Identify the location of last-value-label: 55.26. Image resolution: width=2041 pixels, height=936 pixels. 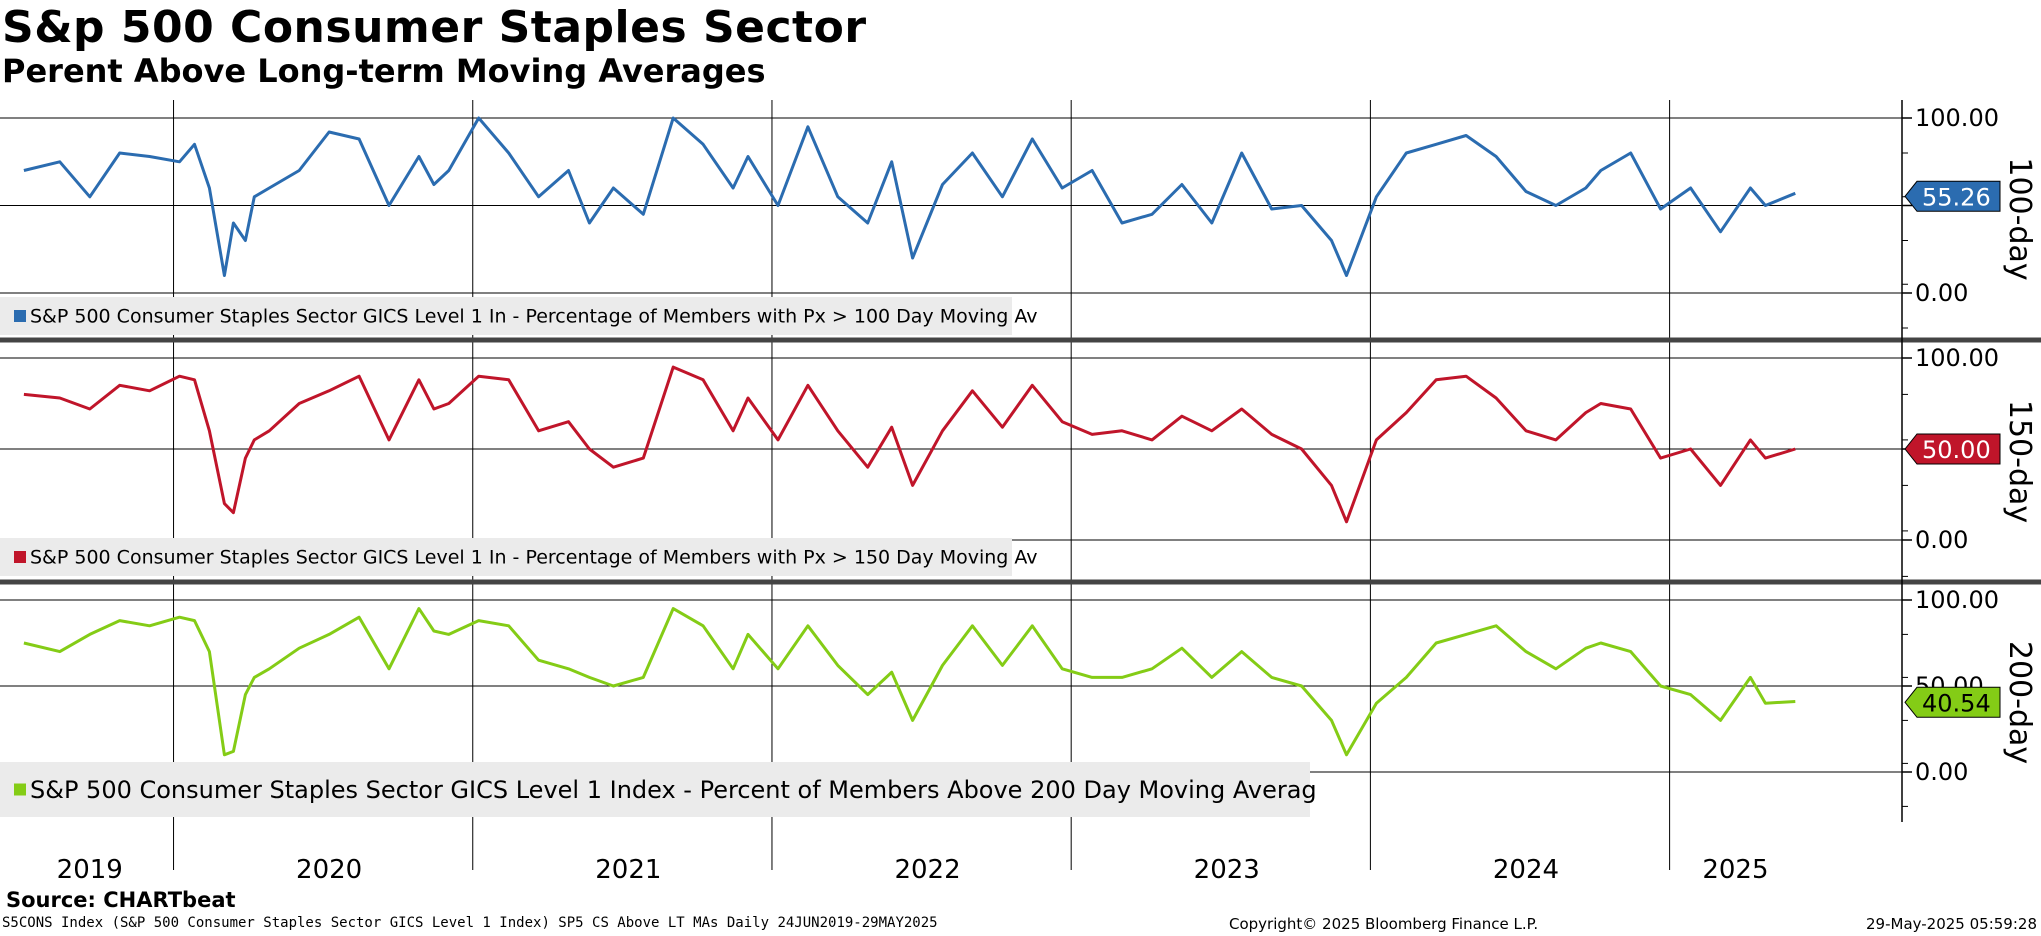
(1956, 197).